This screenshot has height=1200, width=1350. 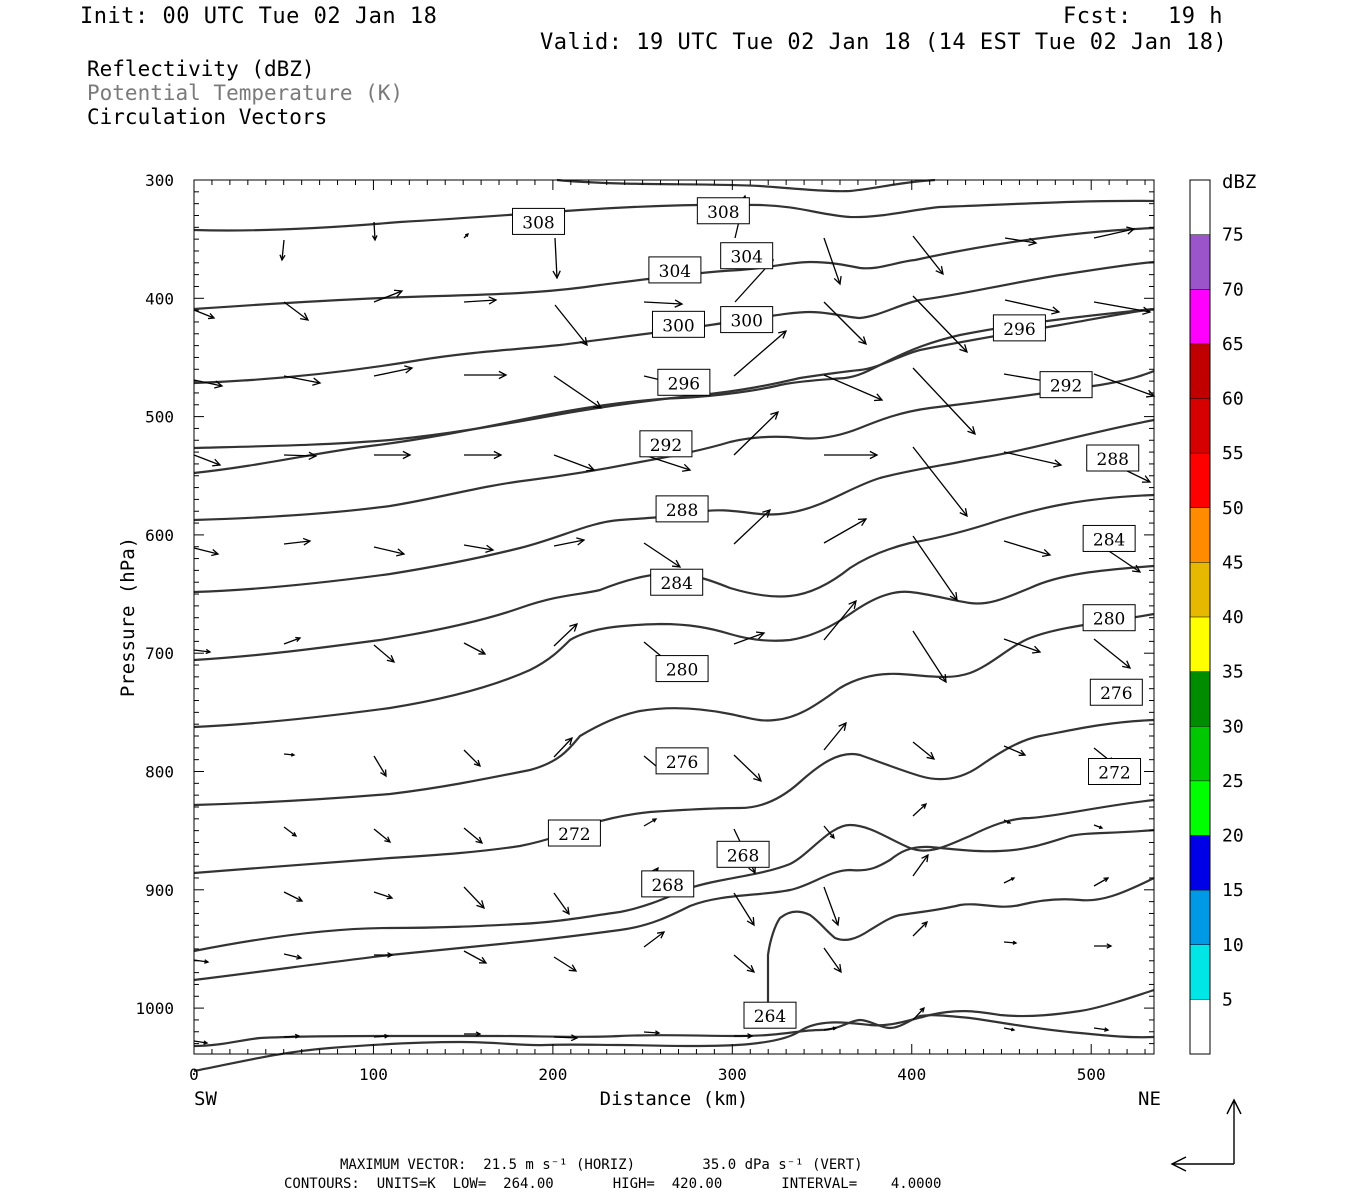 What do you see at coordinates (552, 1074) in the screenshot?
I see `x-tick-label: 200` at bounding box center [552, 1074].